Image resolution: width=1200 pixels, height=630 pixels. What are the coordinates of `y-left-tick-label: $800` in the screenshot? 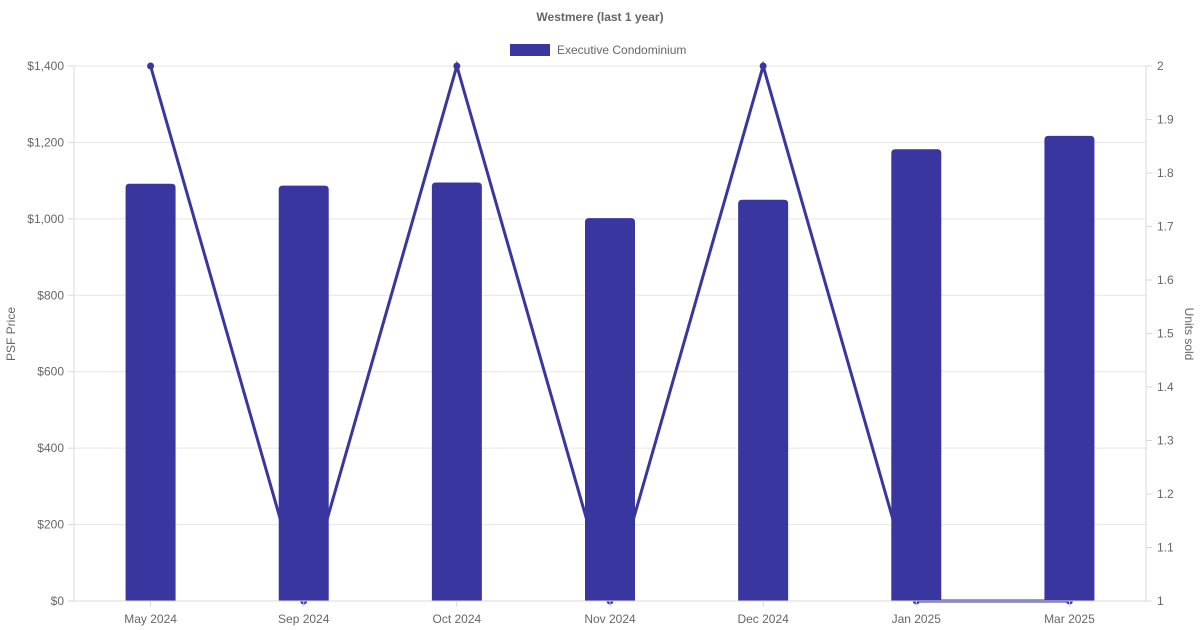 It's located at (50, 295).